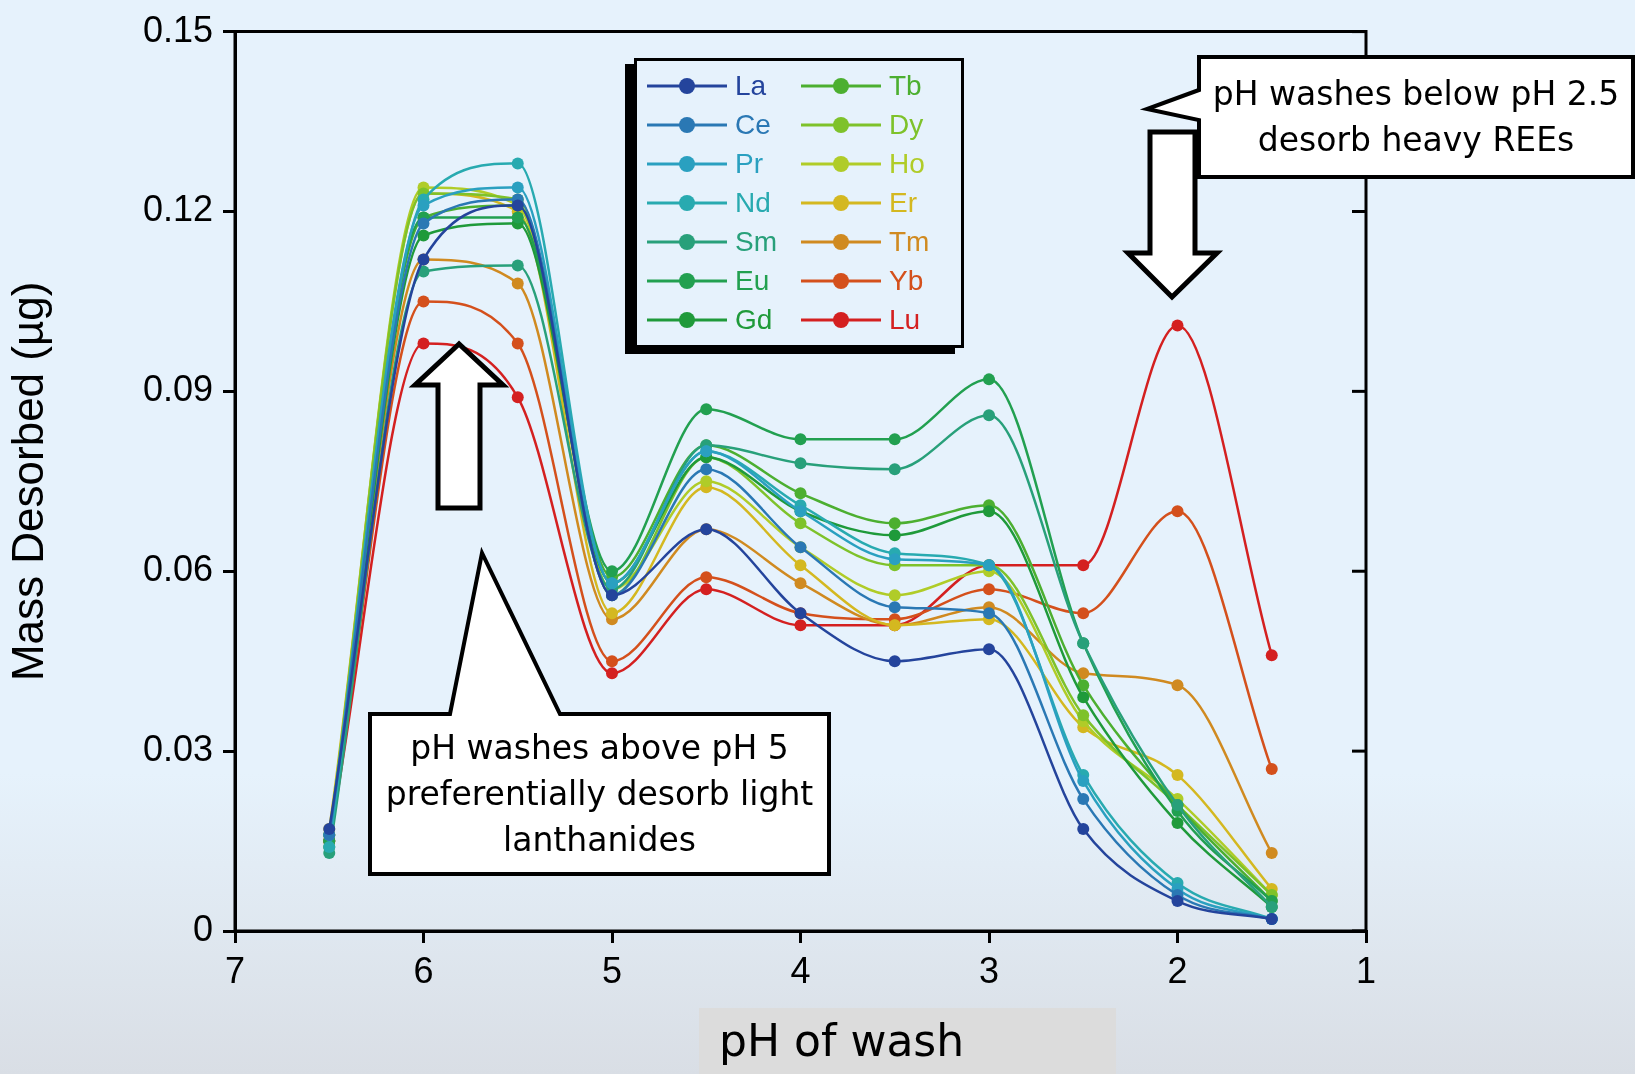 Image resolution: width=1635 pixels, height=1074 pixels. What do you see at coordinates (905, 319) in the screenshot?
I see `legend-label: Lu` at bounding box center [905, 319].